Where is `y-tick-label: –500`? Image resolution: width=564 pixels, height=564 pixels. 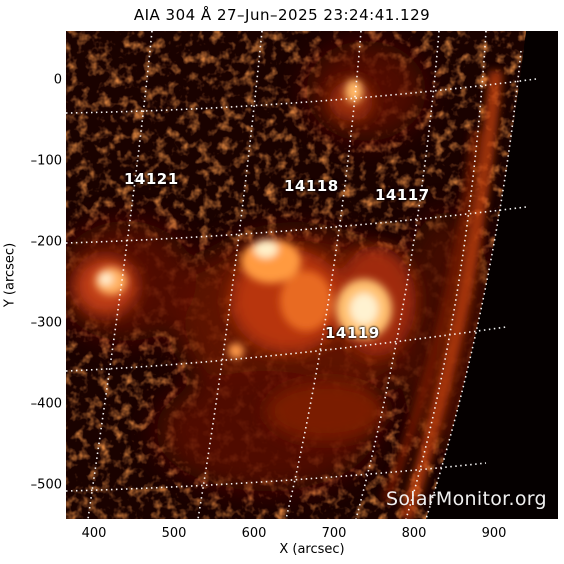
y-tick-label: –500 is located at coordinates (46, 485).